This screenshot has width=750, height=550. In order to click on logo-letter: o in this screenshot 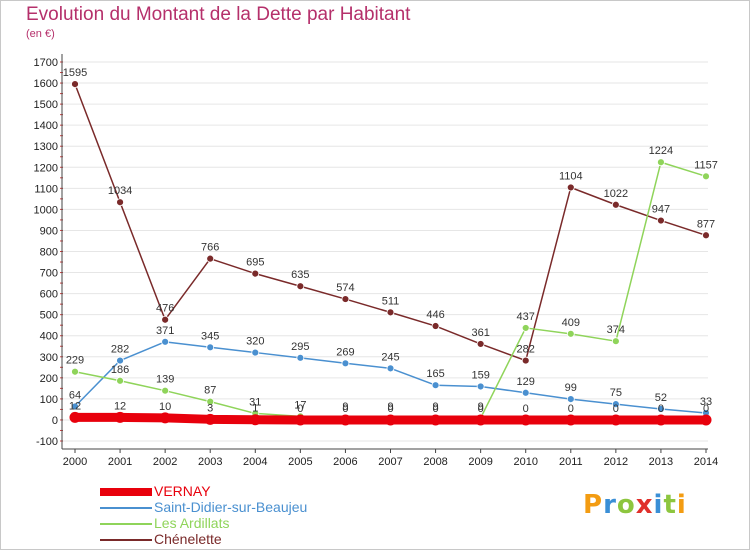, I will do `click(626, 505)`.